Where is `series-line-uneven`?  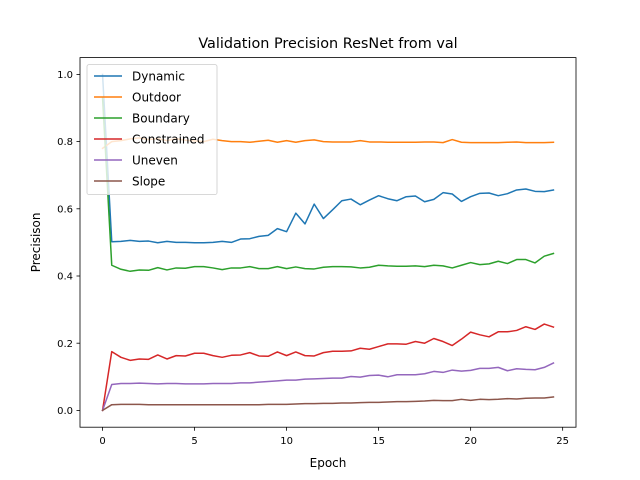 series-line-uneven is located at coordinates (328, 387).